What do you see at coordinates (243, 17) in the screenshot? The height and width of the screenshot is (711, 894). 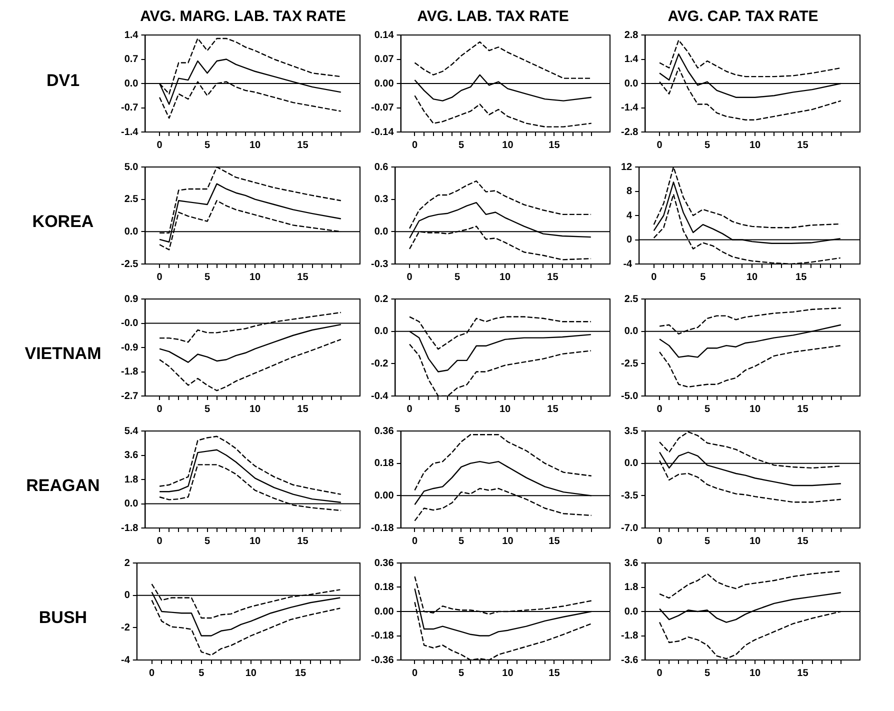 I see `chart-title: AVG. MARG. LAB. TAX RATE` at bounding box center [243, 17].